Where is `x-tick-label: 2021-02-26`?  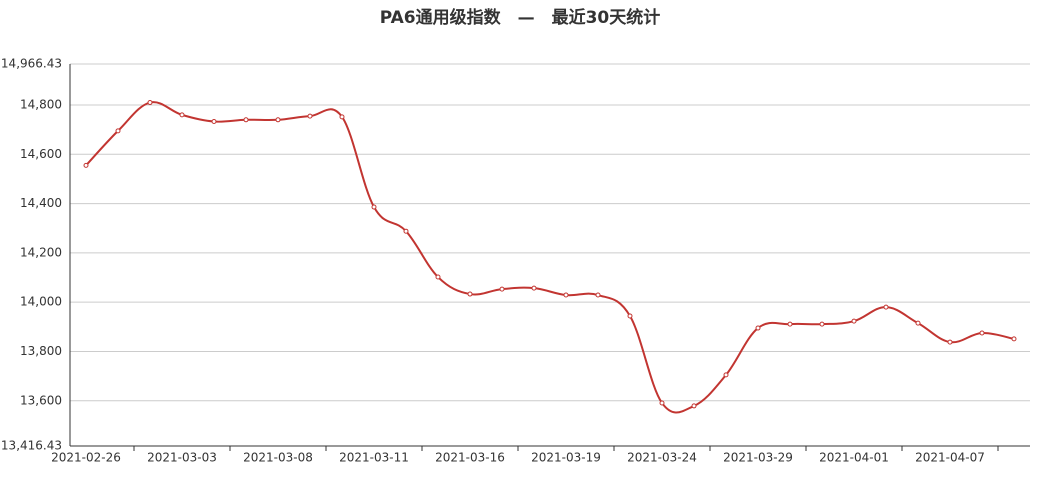
x-tick-label: 2021-02-26 is located at coordinates (86, 458).